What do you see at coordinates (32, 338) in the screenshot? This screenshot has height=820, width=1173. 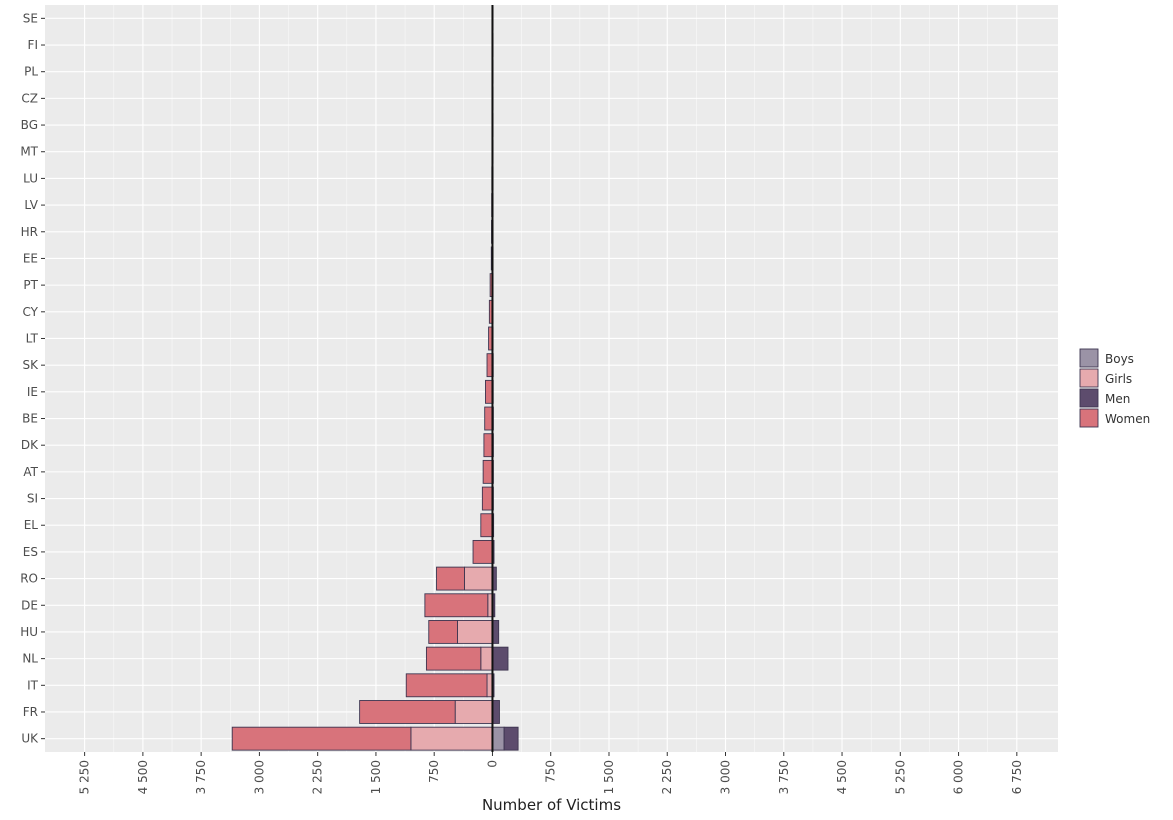 I see `y-tick-label: LT` at bounding box center [32, 338].